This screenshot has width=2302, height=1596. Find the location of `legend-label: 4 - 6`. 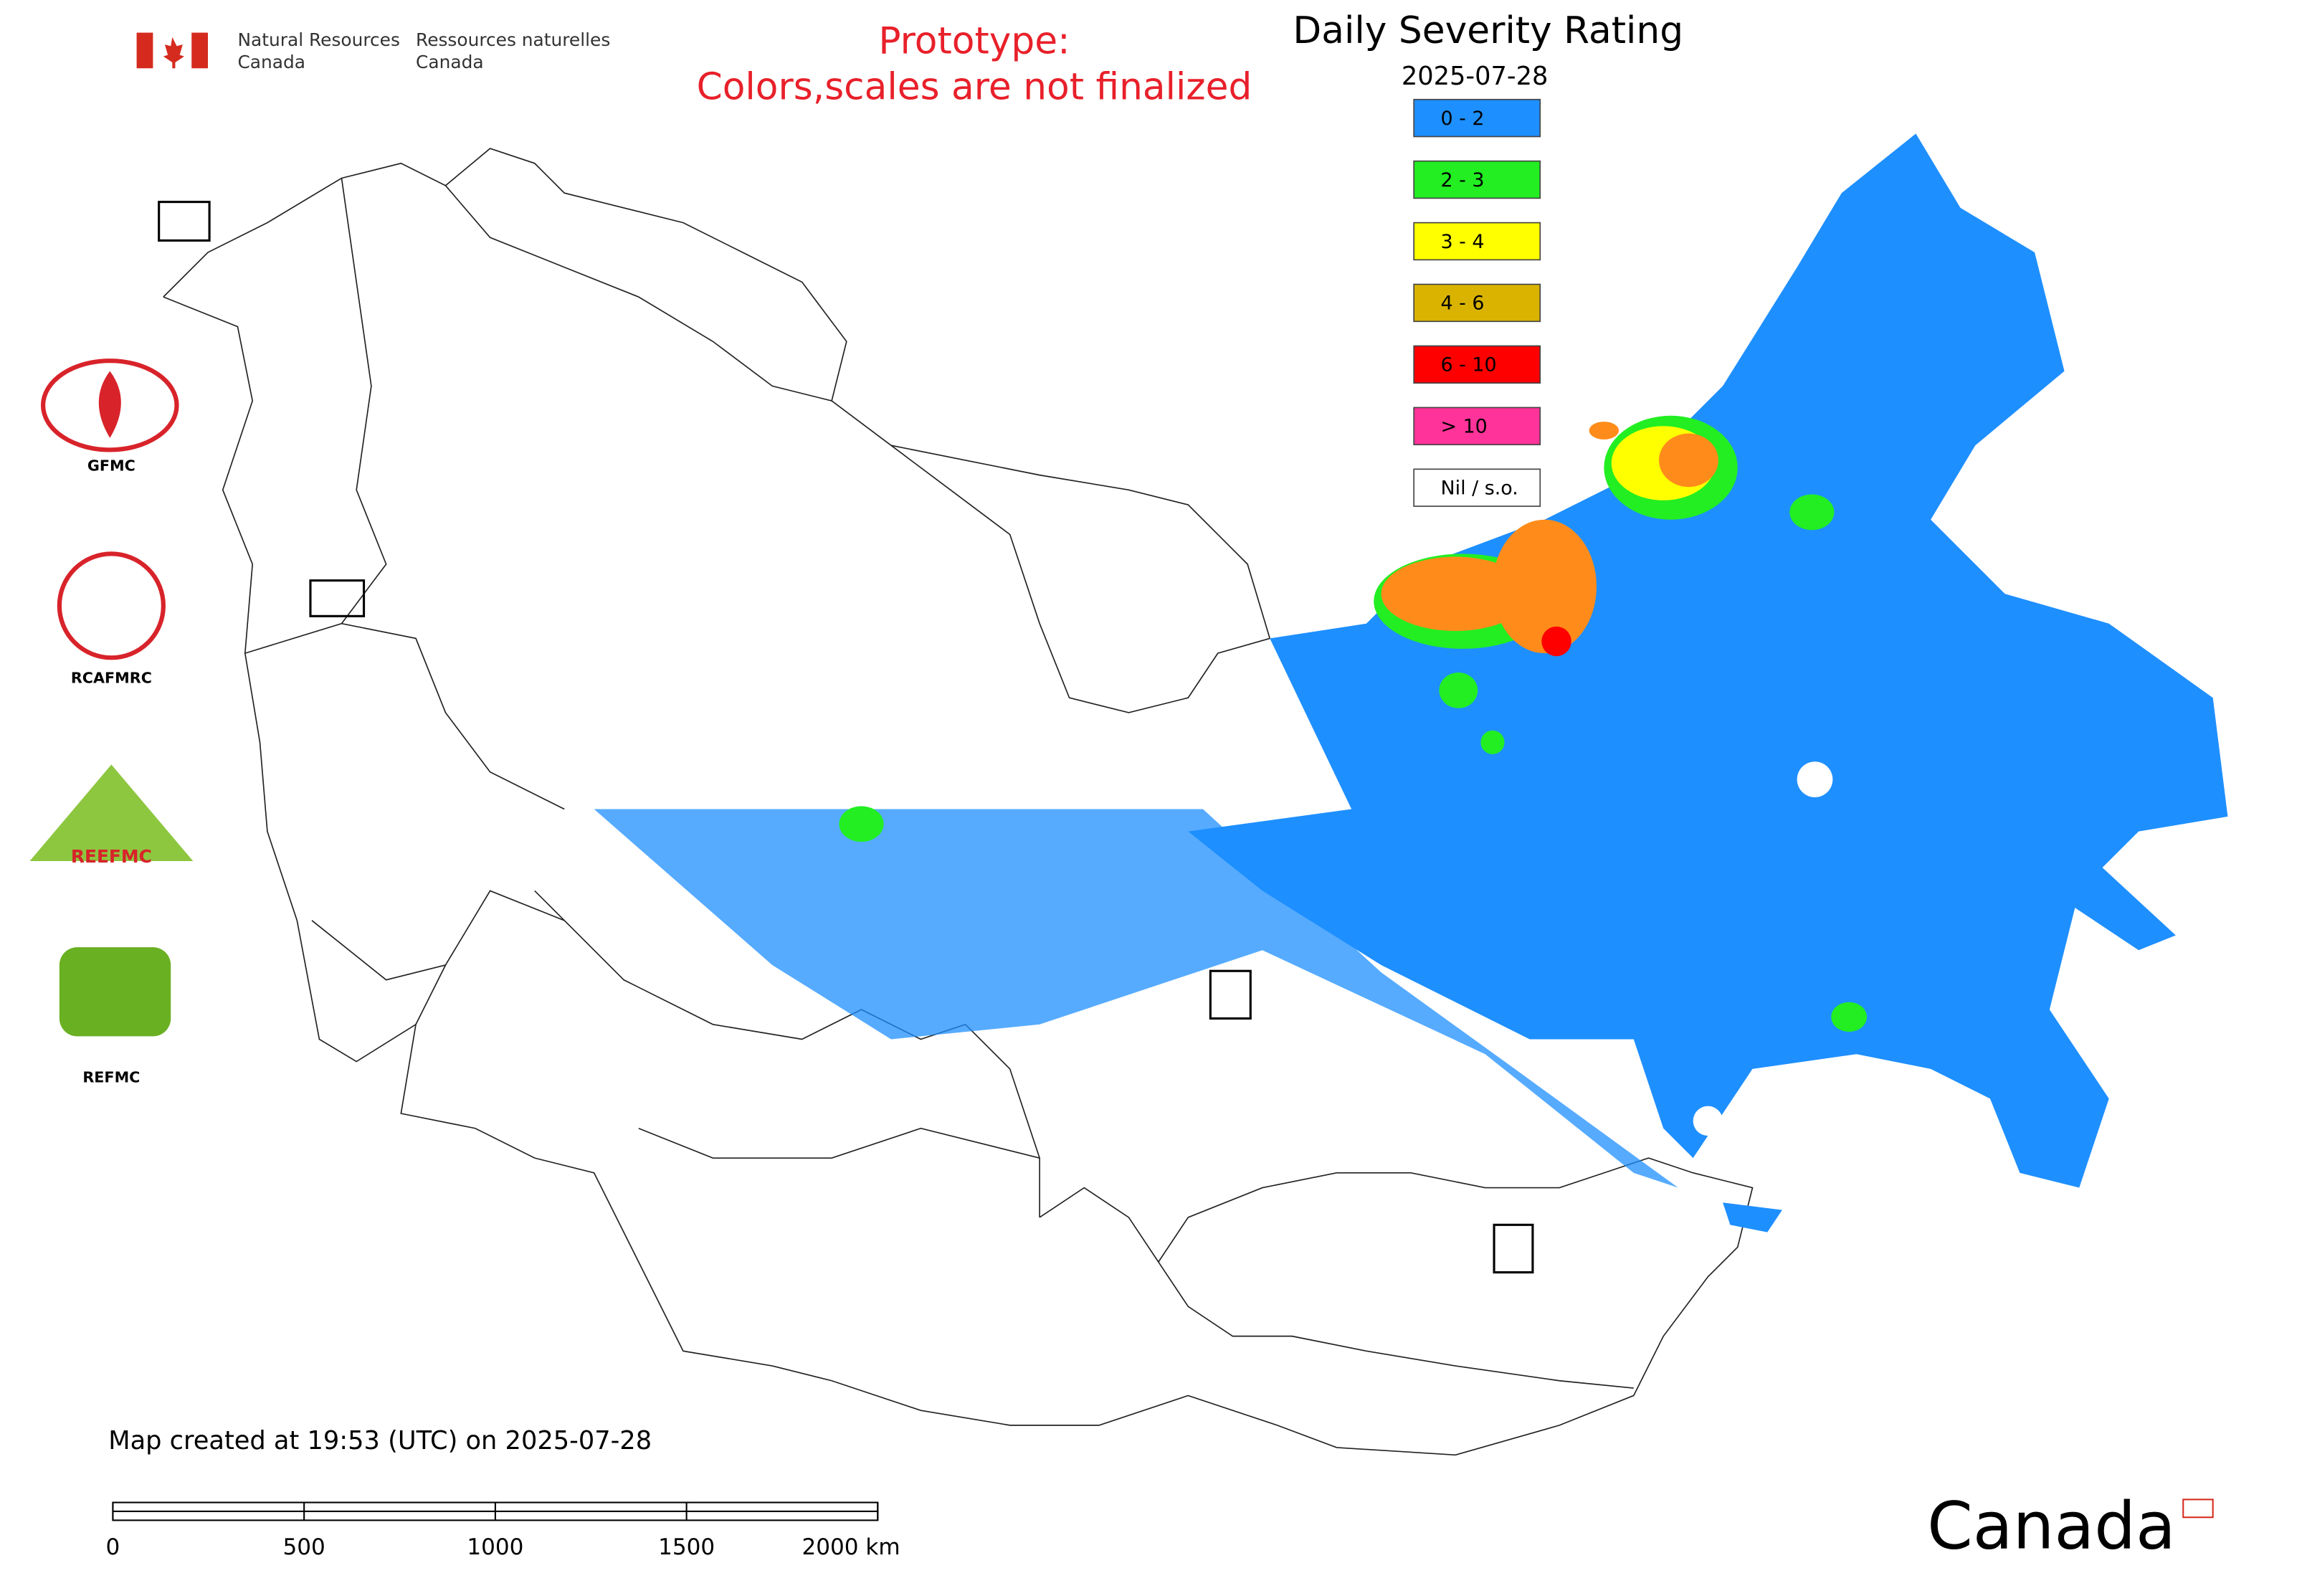

legend-label: 4 - 6 is located at coordinates (1462, 304).